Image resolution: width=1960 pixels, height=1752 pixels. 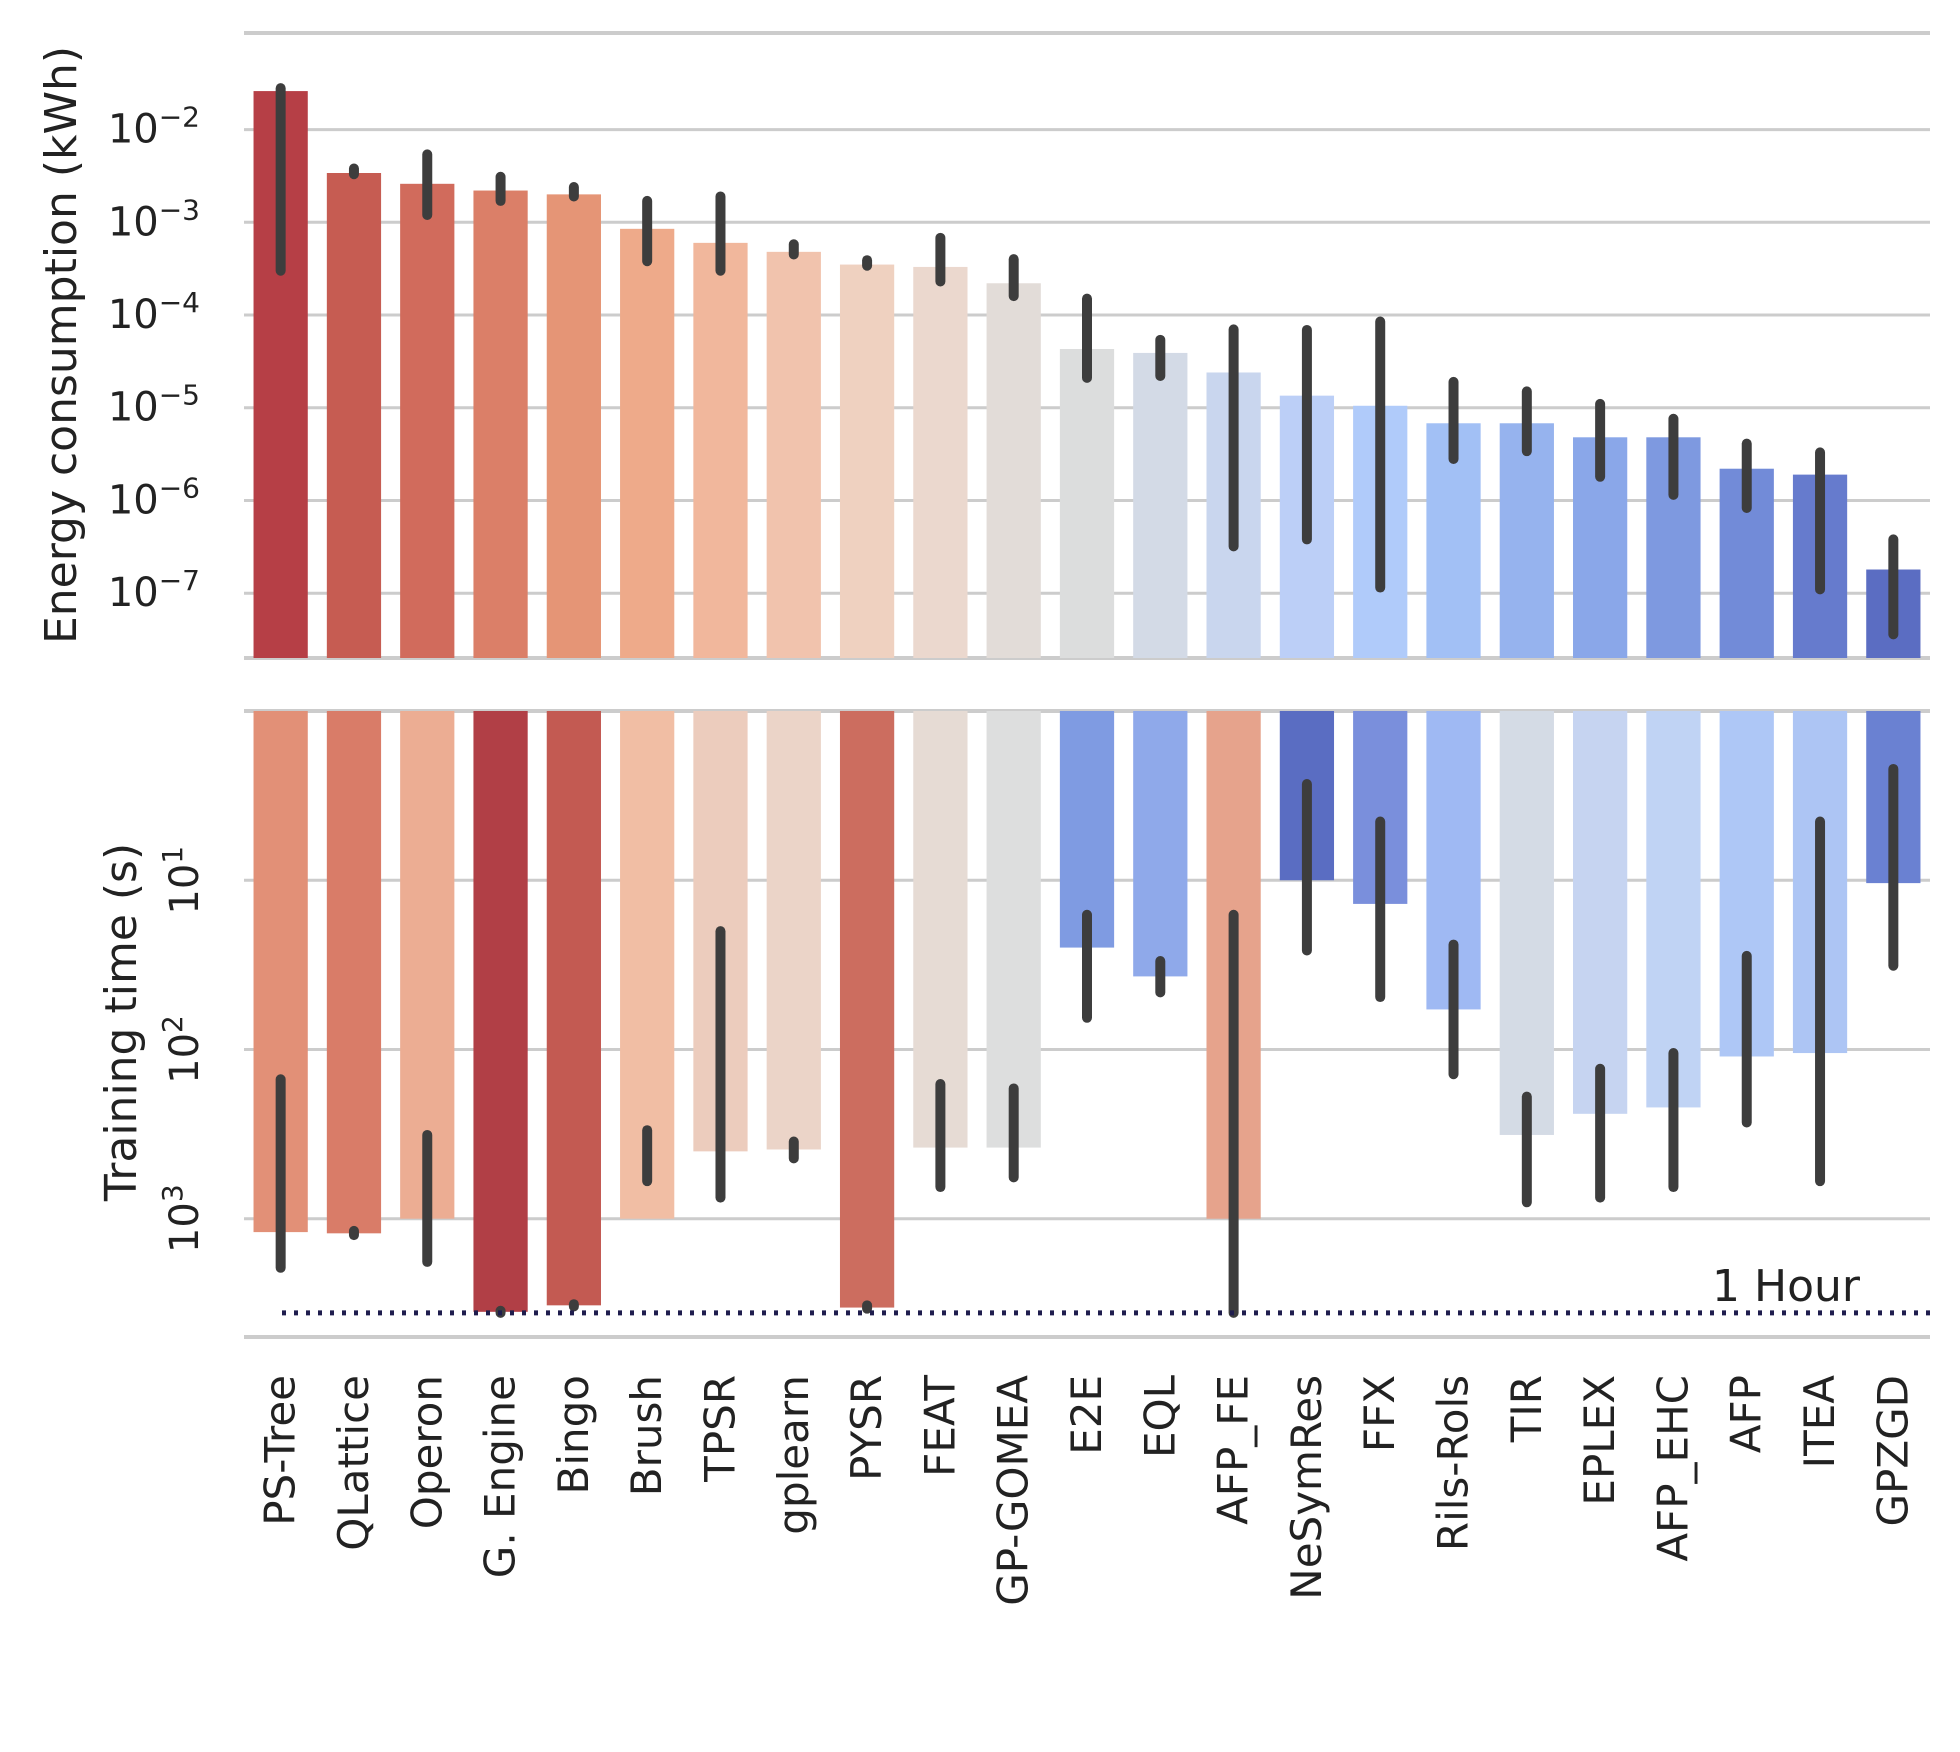 I want to click on y-tick-label: 10⁻⁶, so click(x=154, y=497).